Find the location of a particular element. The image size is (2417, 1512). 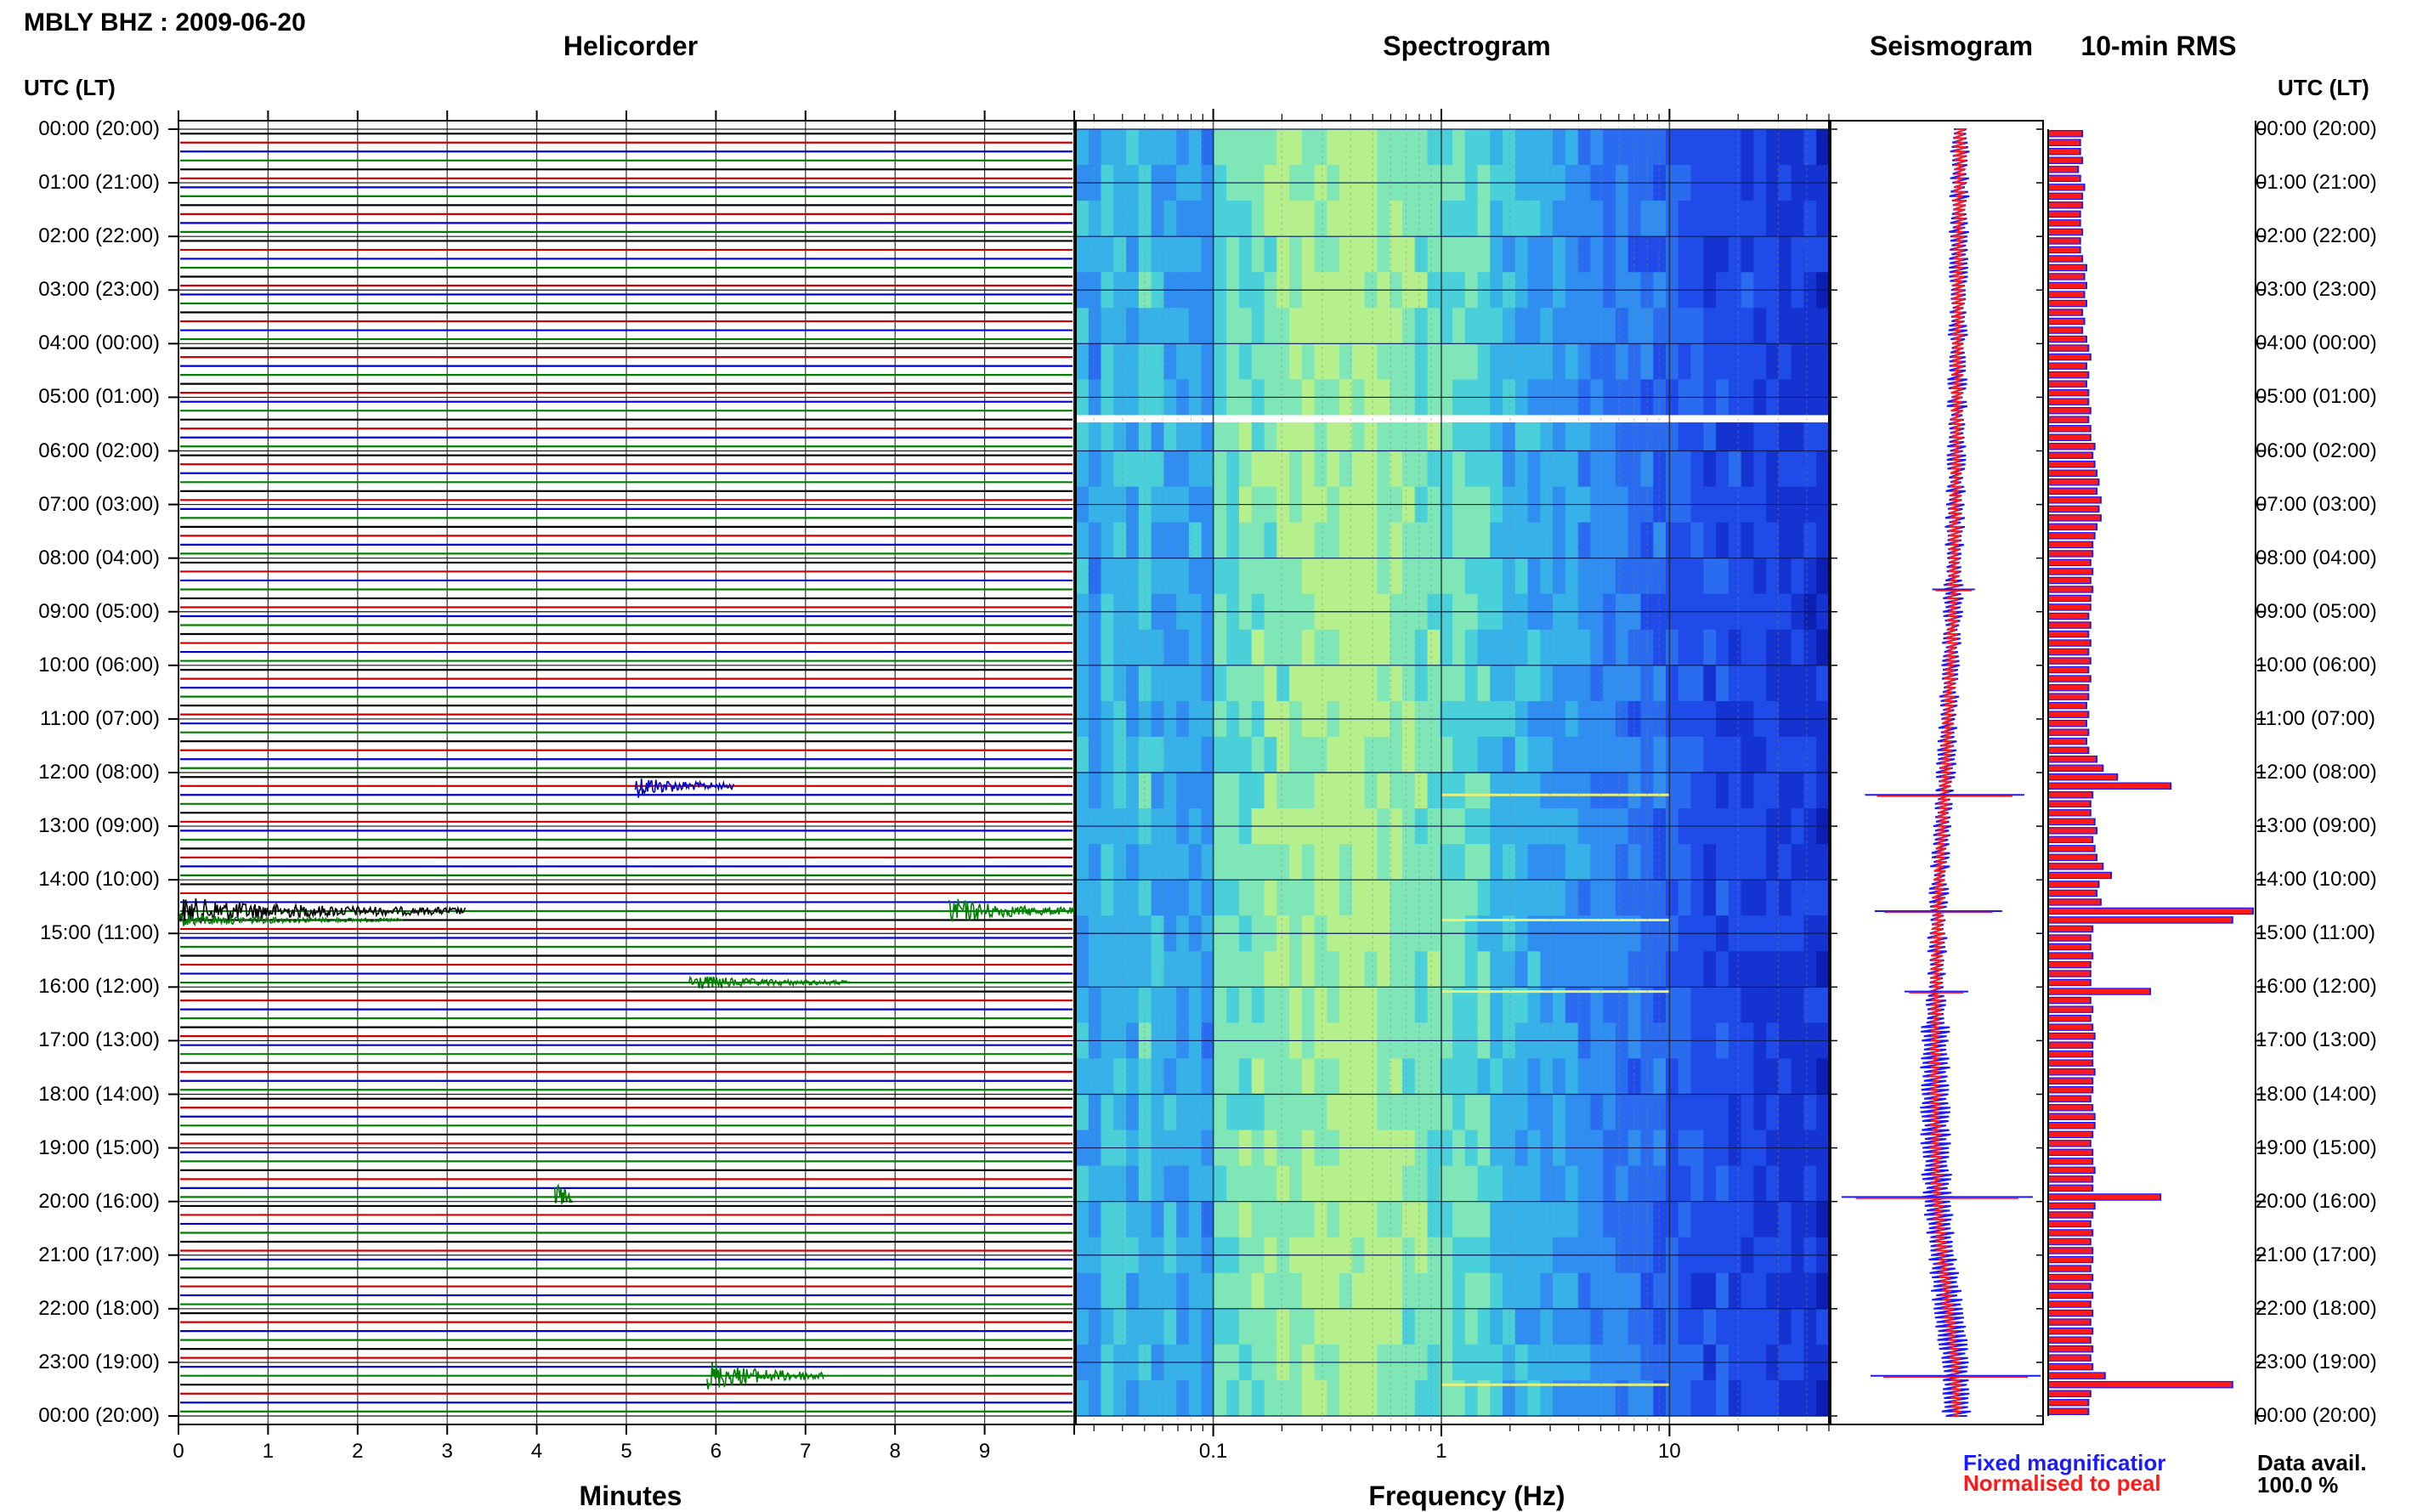

time-label-left: 11:00 (07:00) is located at coordinates (100, 718).